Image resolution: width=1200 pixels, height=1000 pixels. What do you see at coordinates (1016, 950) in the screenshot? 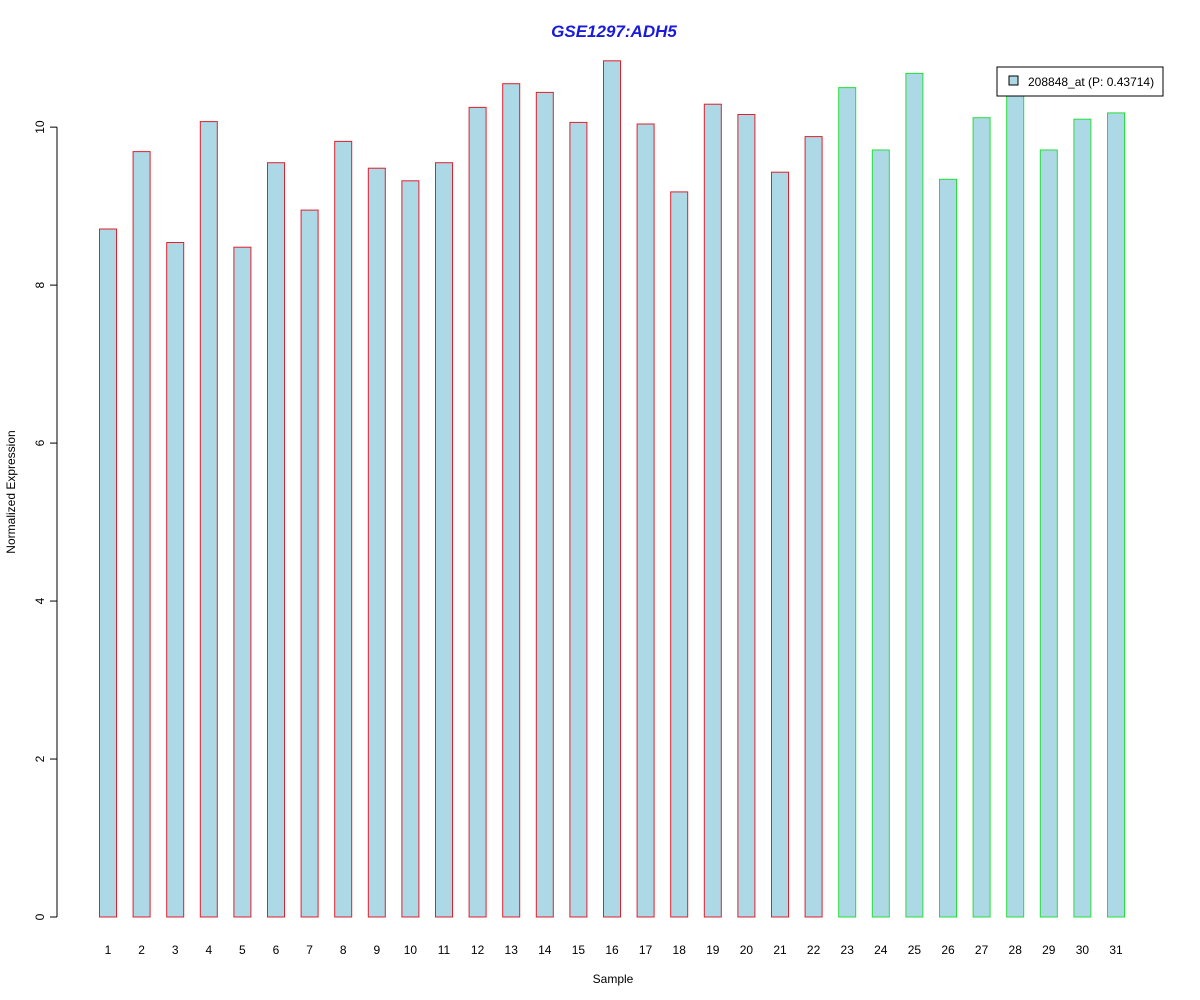
I see `x-tick-label: 28` at bounding box center [1016, 950].